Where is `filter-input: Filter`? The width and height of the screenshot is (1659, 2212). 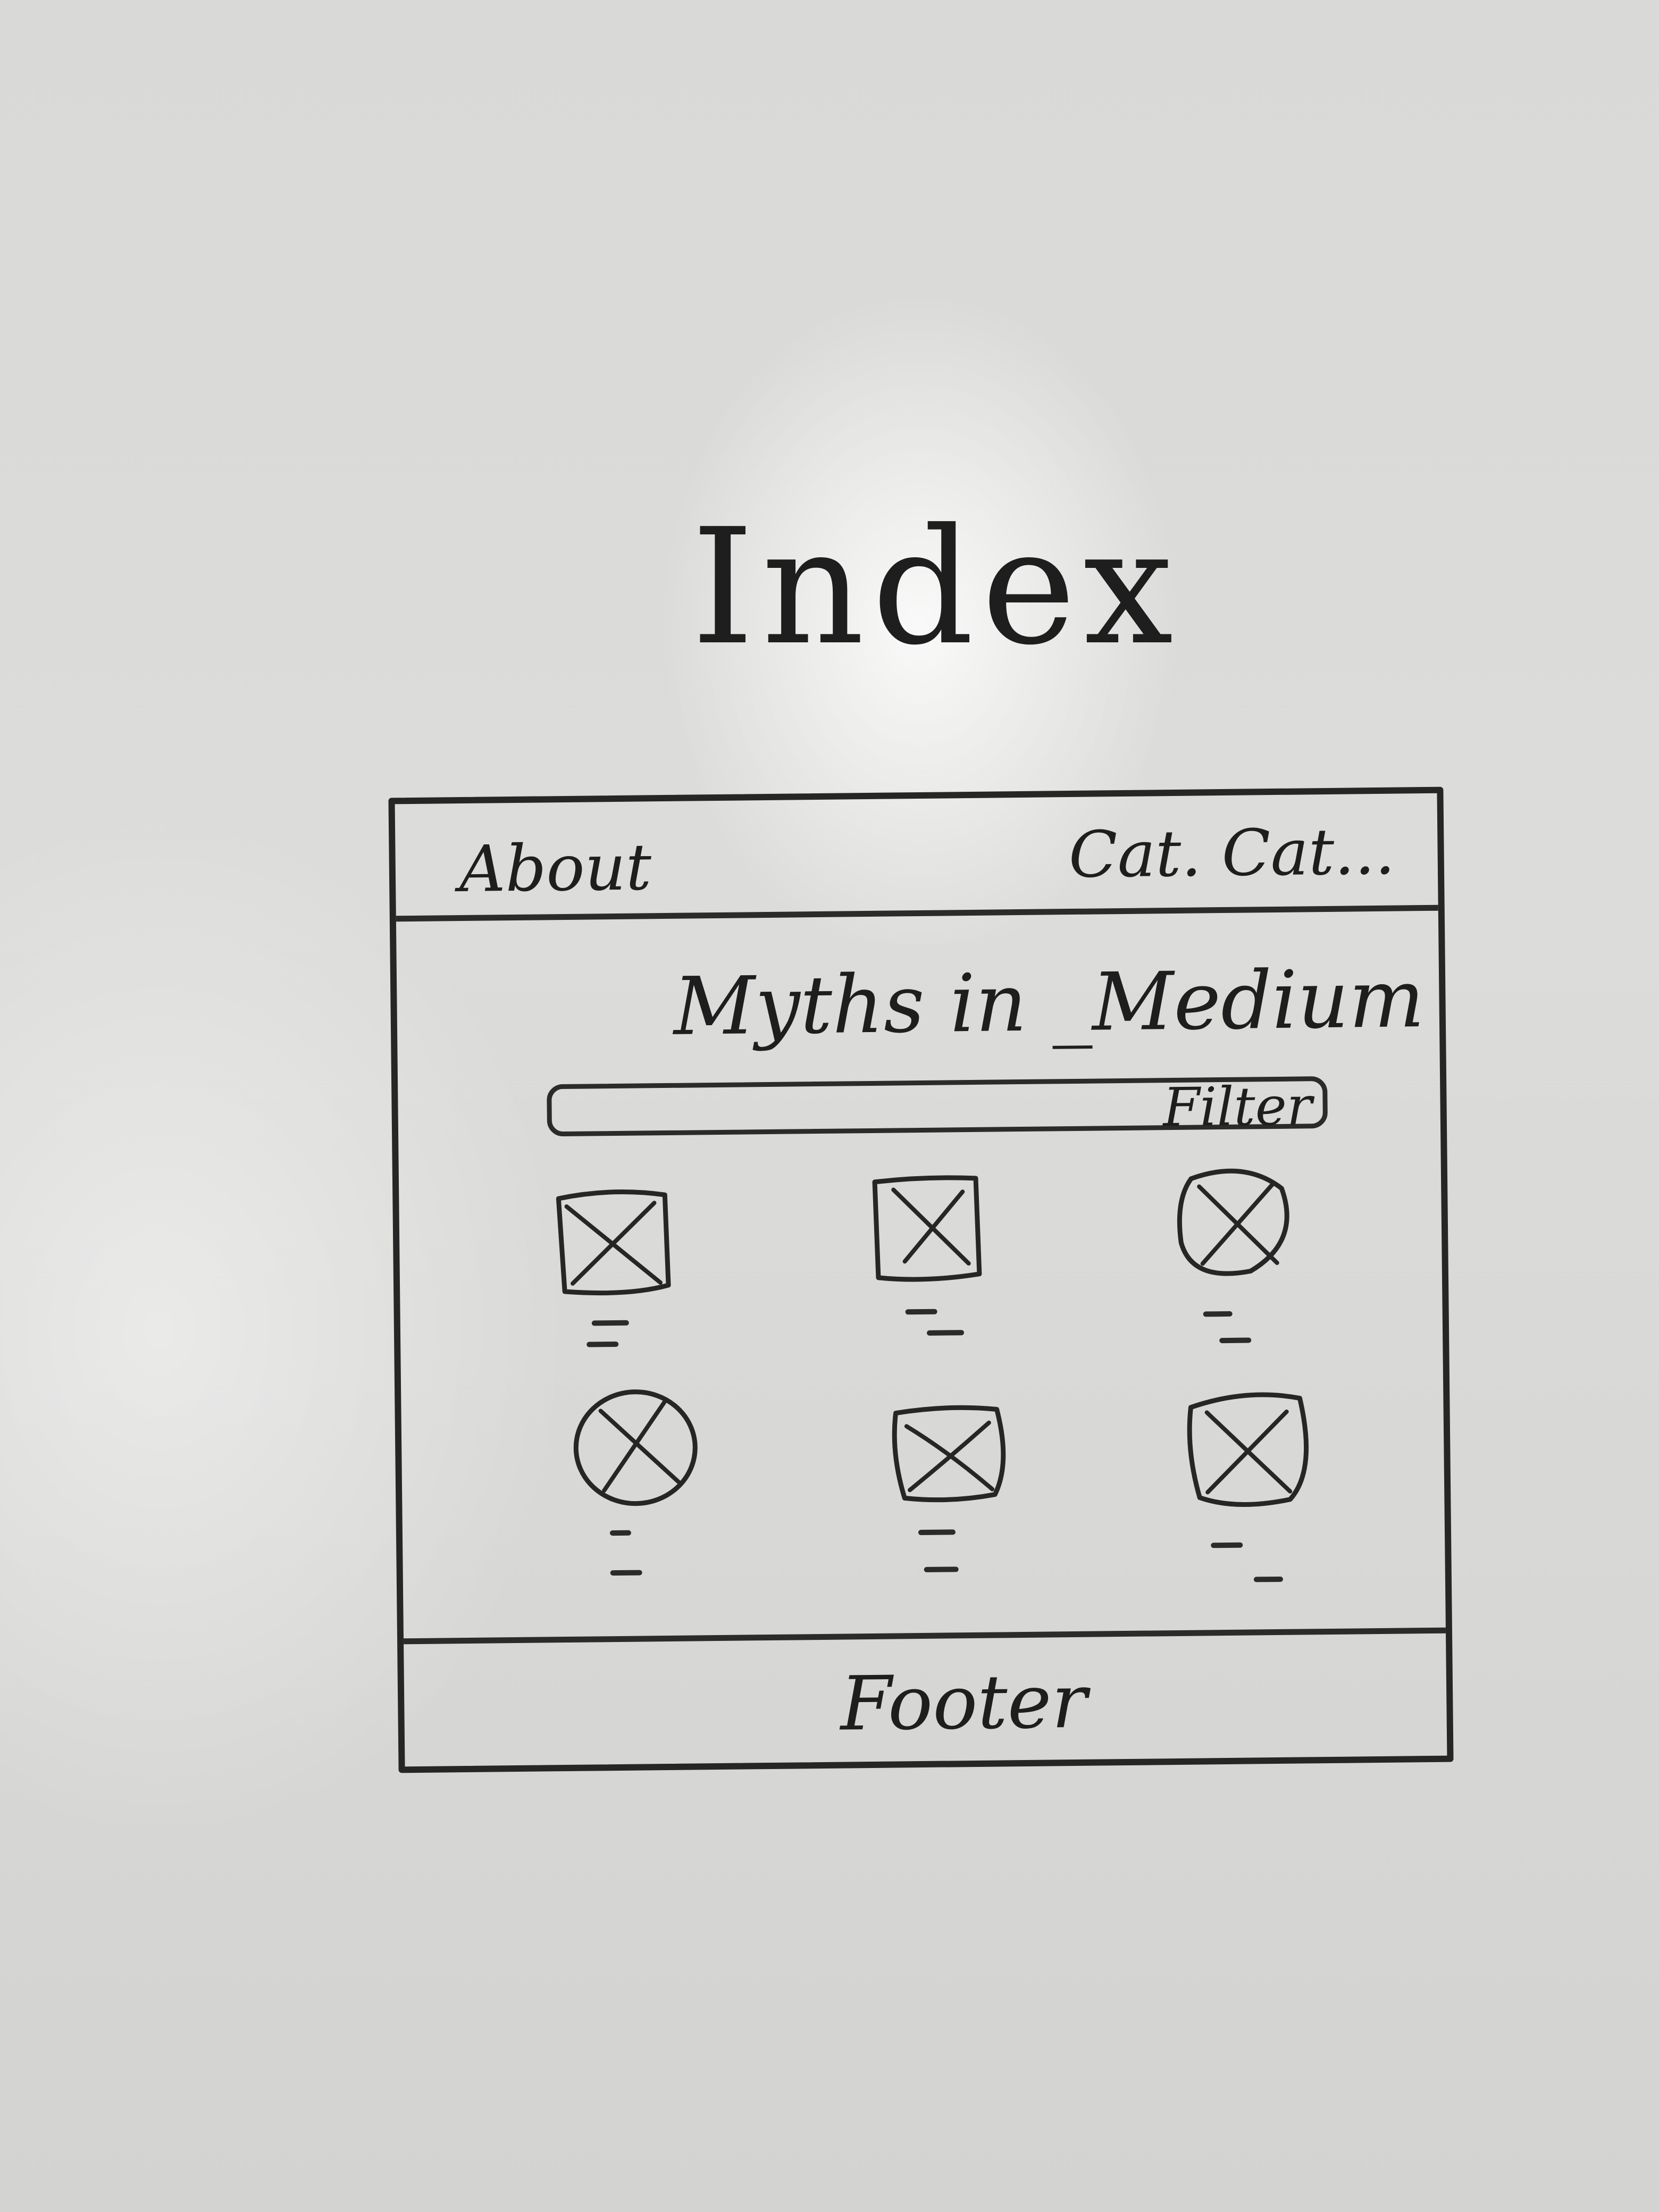 filter-input: Filter is located at coordinates (937, 1107).